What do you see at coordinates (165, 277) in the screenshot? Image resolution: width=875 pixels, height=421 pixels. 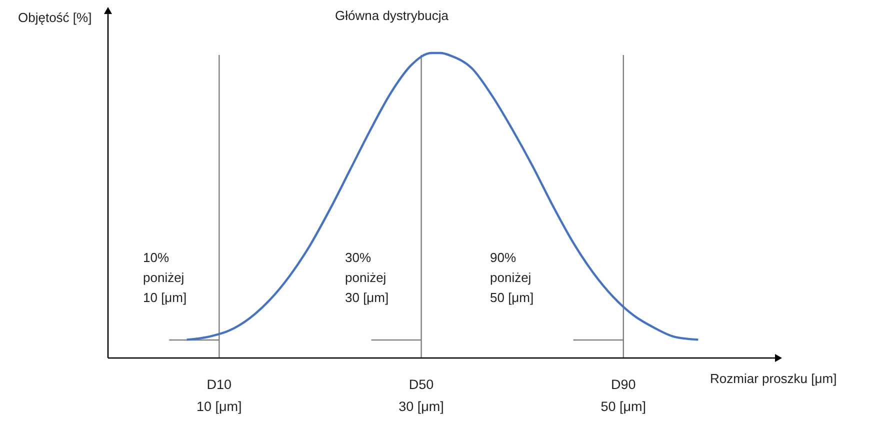 I see `annotation: 10% poniżej 10 [μm]` at bounding box center [165, 277].